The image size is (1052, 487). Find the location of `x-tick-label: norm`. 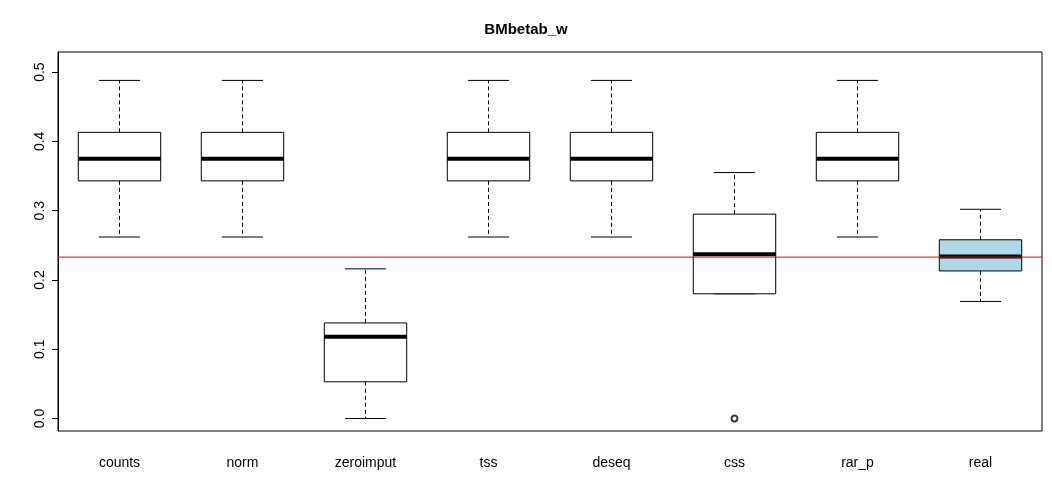

x-tick-label: norm is located at coordinates (242, 462).